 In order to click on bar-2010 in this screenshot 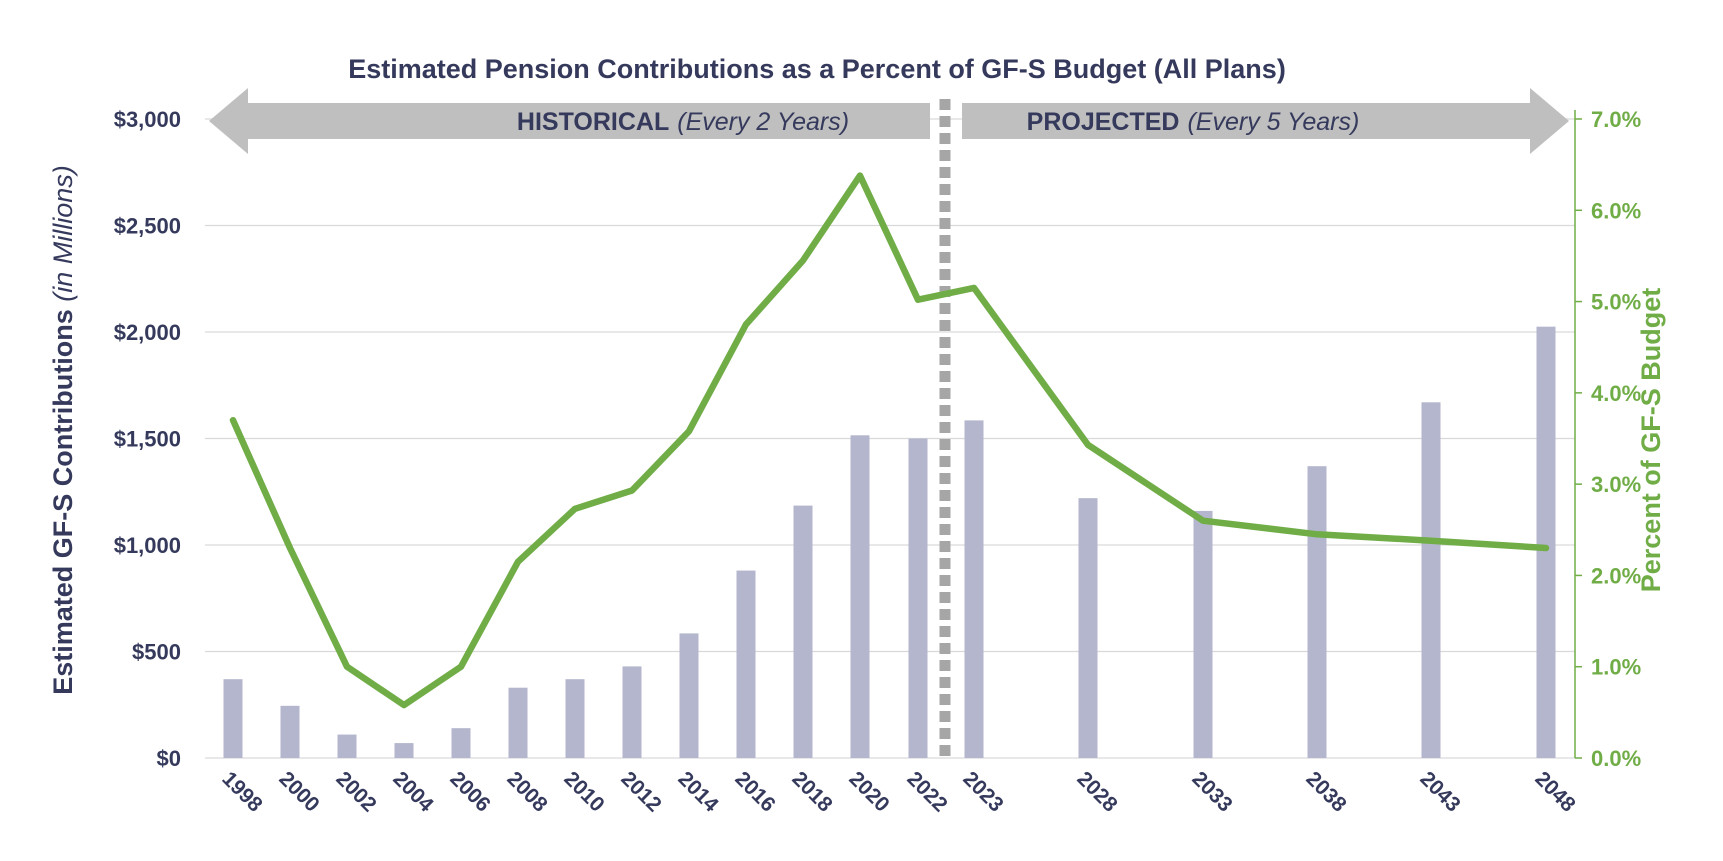, I will do `click(575, 718)`.